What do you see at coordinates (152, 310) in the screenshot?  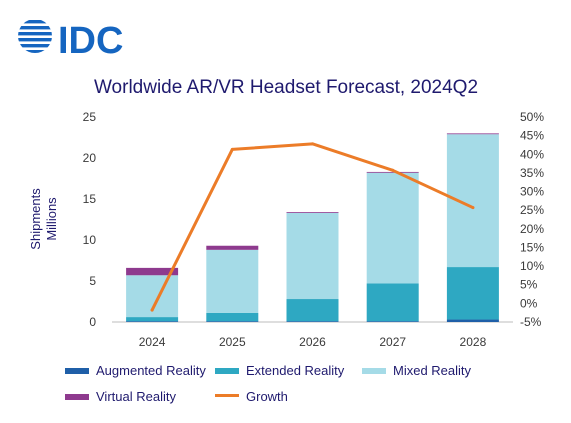 I see `growth-point-2024` at bounding box center [152, 310].